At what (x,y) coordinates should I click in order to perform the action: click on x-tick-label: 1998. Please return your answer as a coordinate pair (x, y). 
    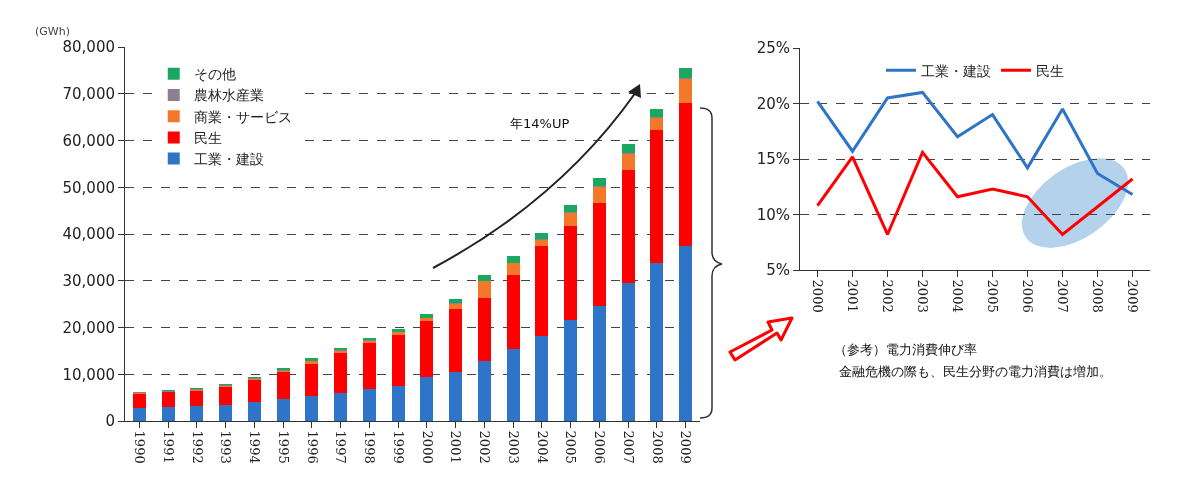
    Looking at the image, I should click on (370, 447).